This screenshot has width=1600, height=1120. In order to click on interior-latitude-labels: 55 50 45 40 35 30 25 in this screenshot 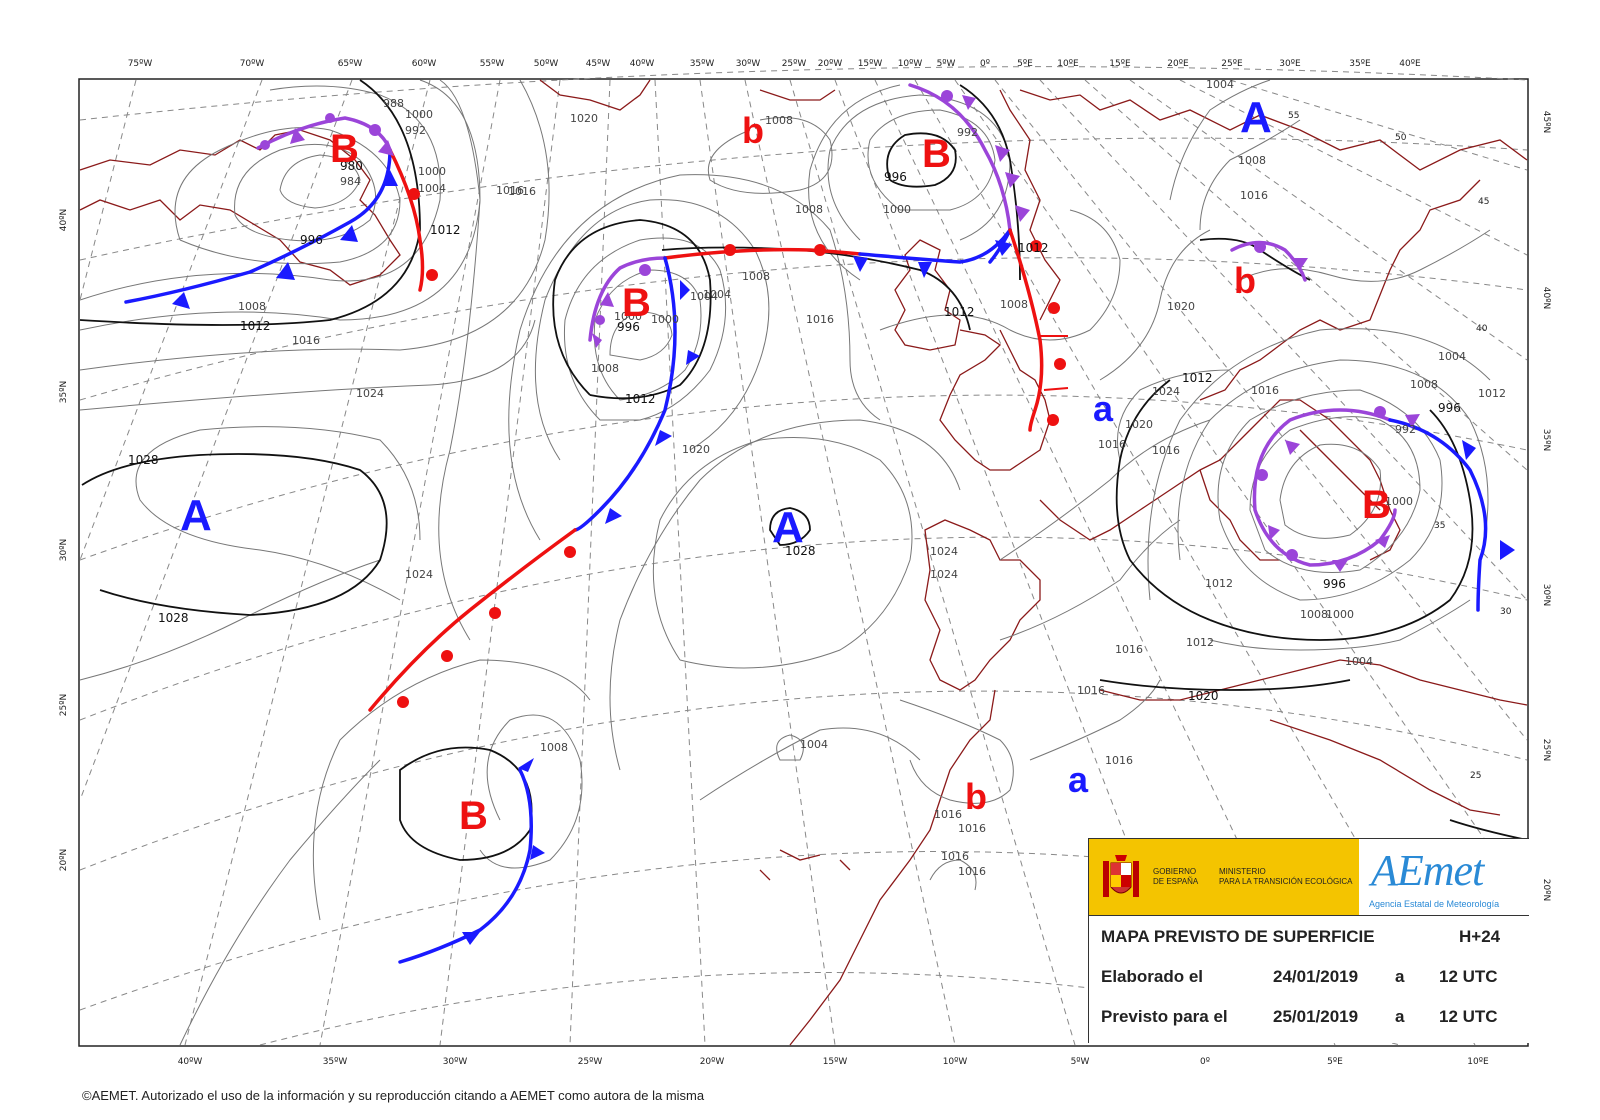, I will do `click(1400, 446)`.